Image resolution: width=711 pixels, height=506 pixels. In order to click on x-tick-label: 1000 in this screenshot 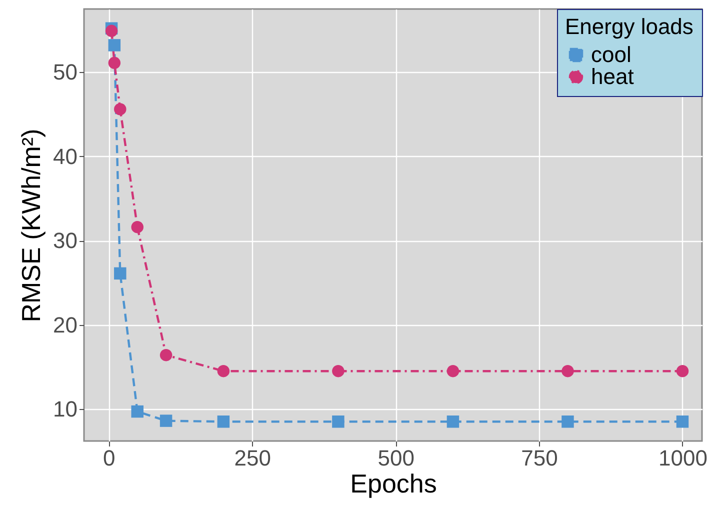, I will do `click(683, 458)`.